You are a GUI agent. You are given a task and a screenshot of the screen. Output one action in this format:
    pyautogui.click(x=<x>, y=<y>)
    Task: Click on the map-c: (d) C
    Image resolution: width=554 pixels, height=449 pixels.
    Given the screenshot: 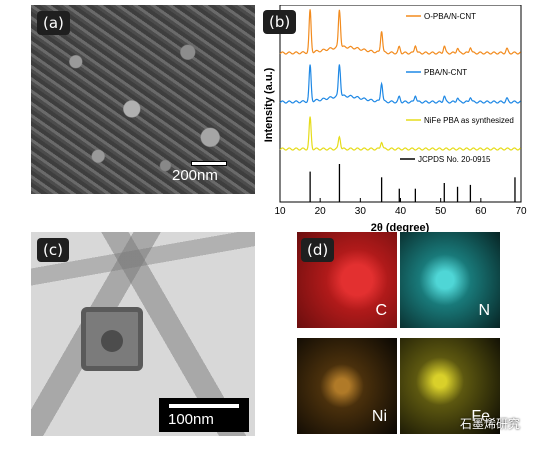 What is the action you would take?
    pyautogui.click(x=347, y=280)
    